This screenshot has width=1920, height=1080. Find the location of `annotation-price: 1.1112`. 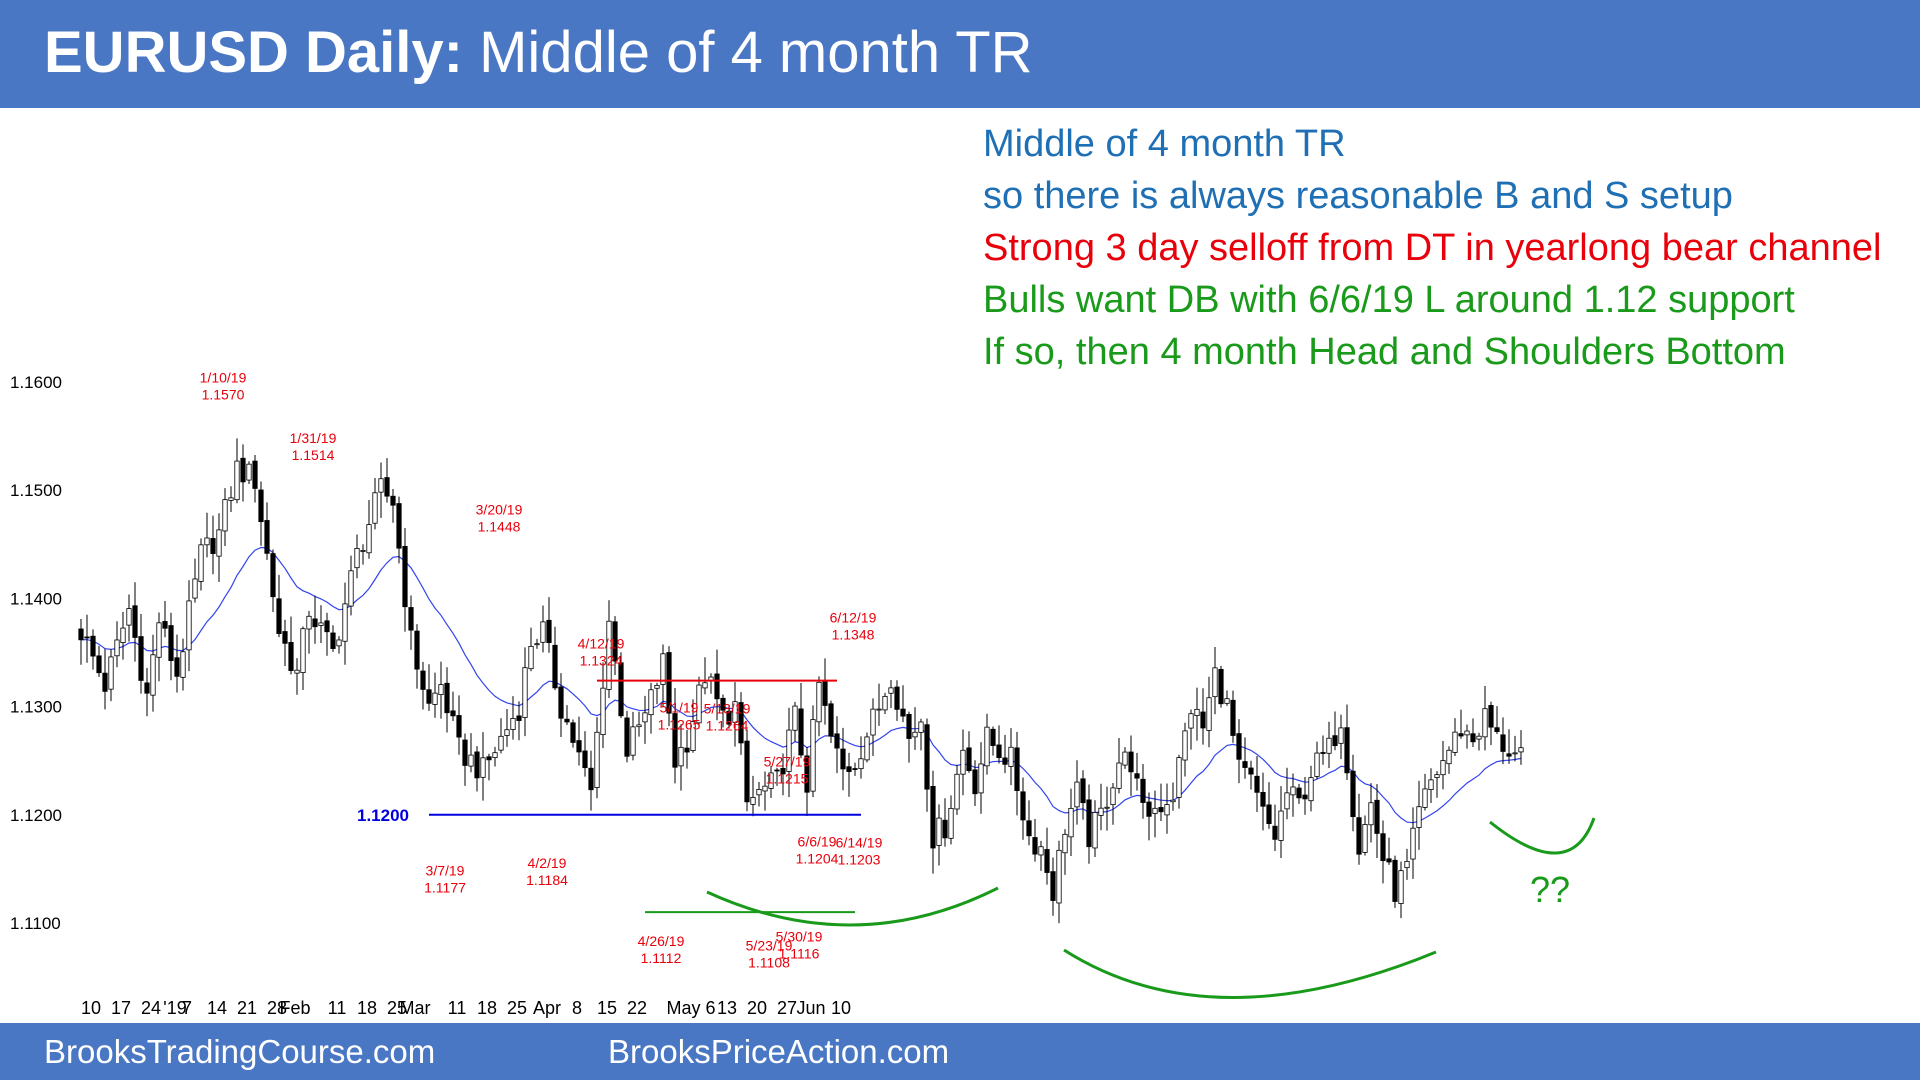

annotation-price: 1.1112 is located at coordinates (661, 958).